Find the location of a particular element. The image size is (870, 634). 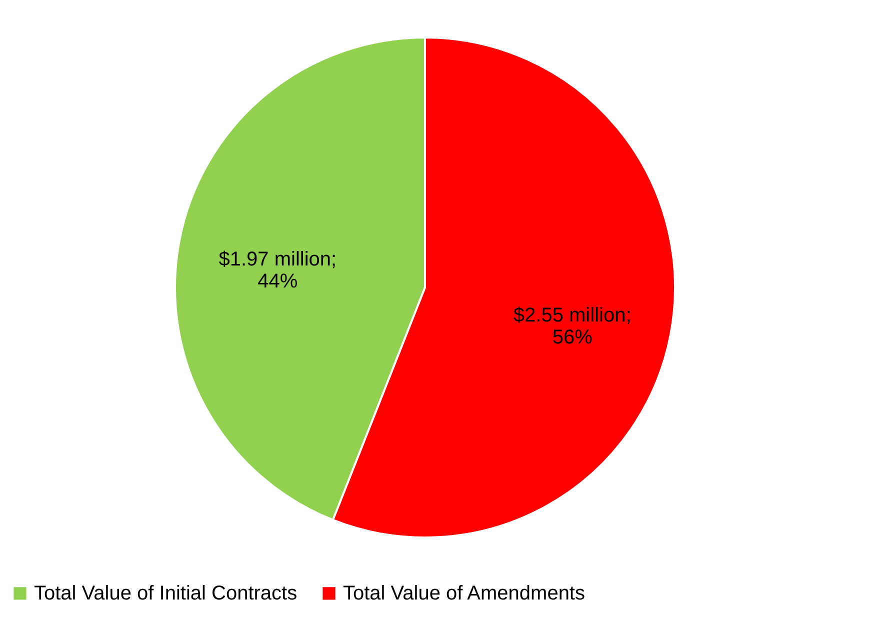

data-label: $1.97 million; 44% is located at coordinates (277, 270).